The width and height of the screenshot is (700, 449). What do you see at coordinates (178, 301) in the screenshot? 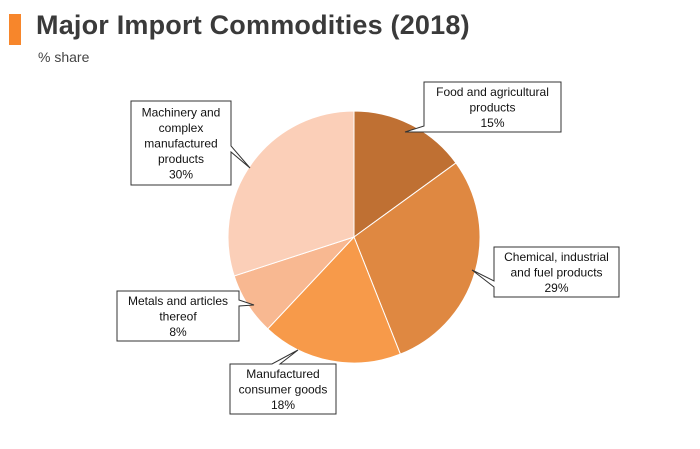
I see `slice-name-label: Metals and articles` at bounding box center [178, 301].